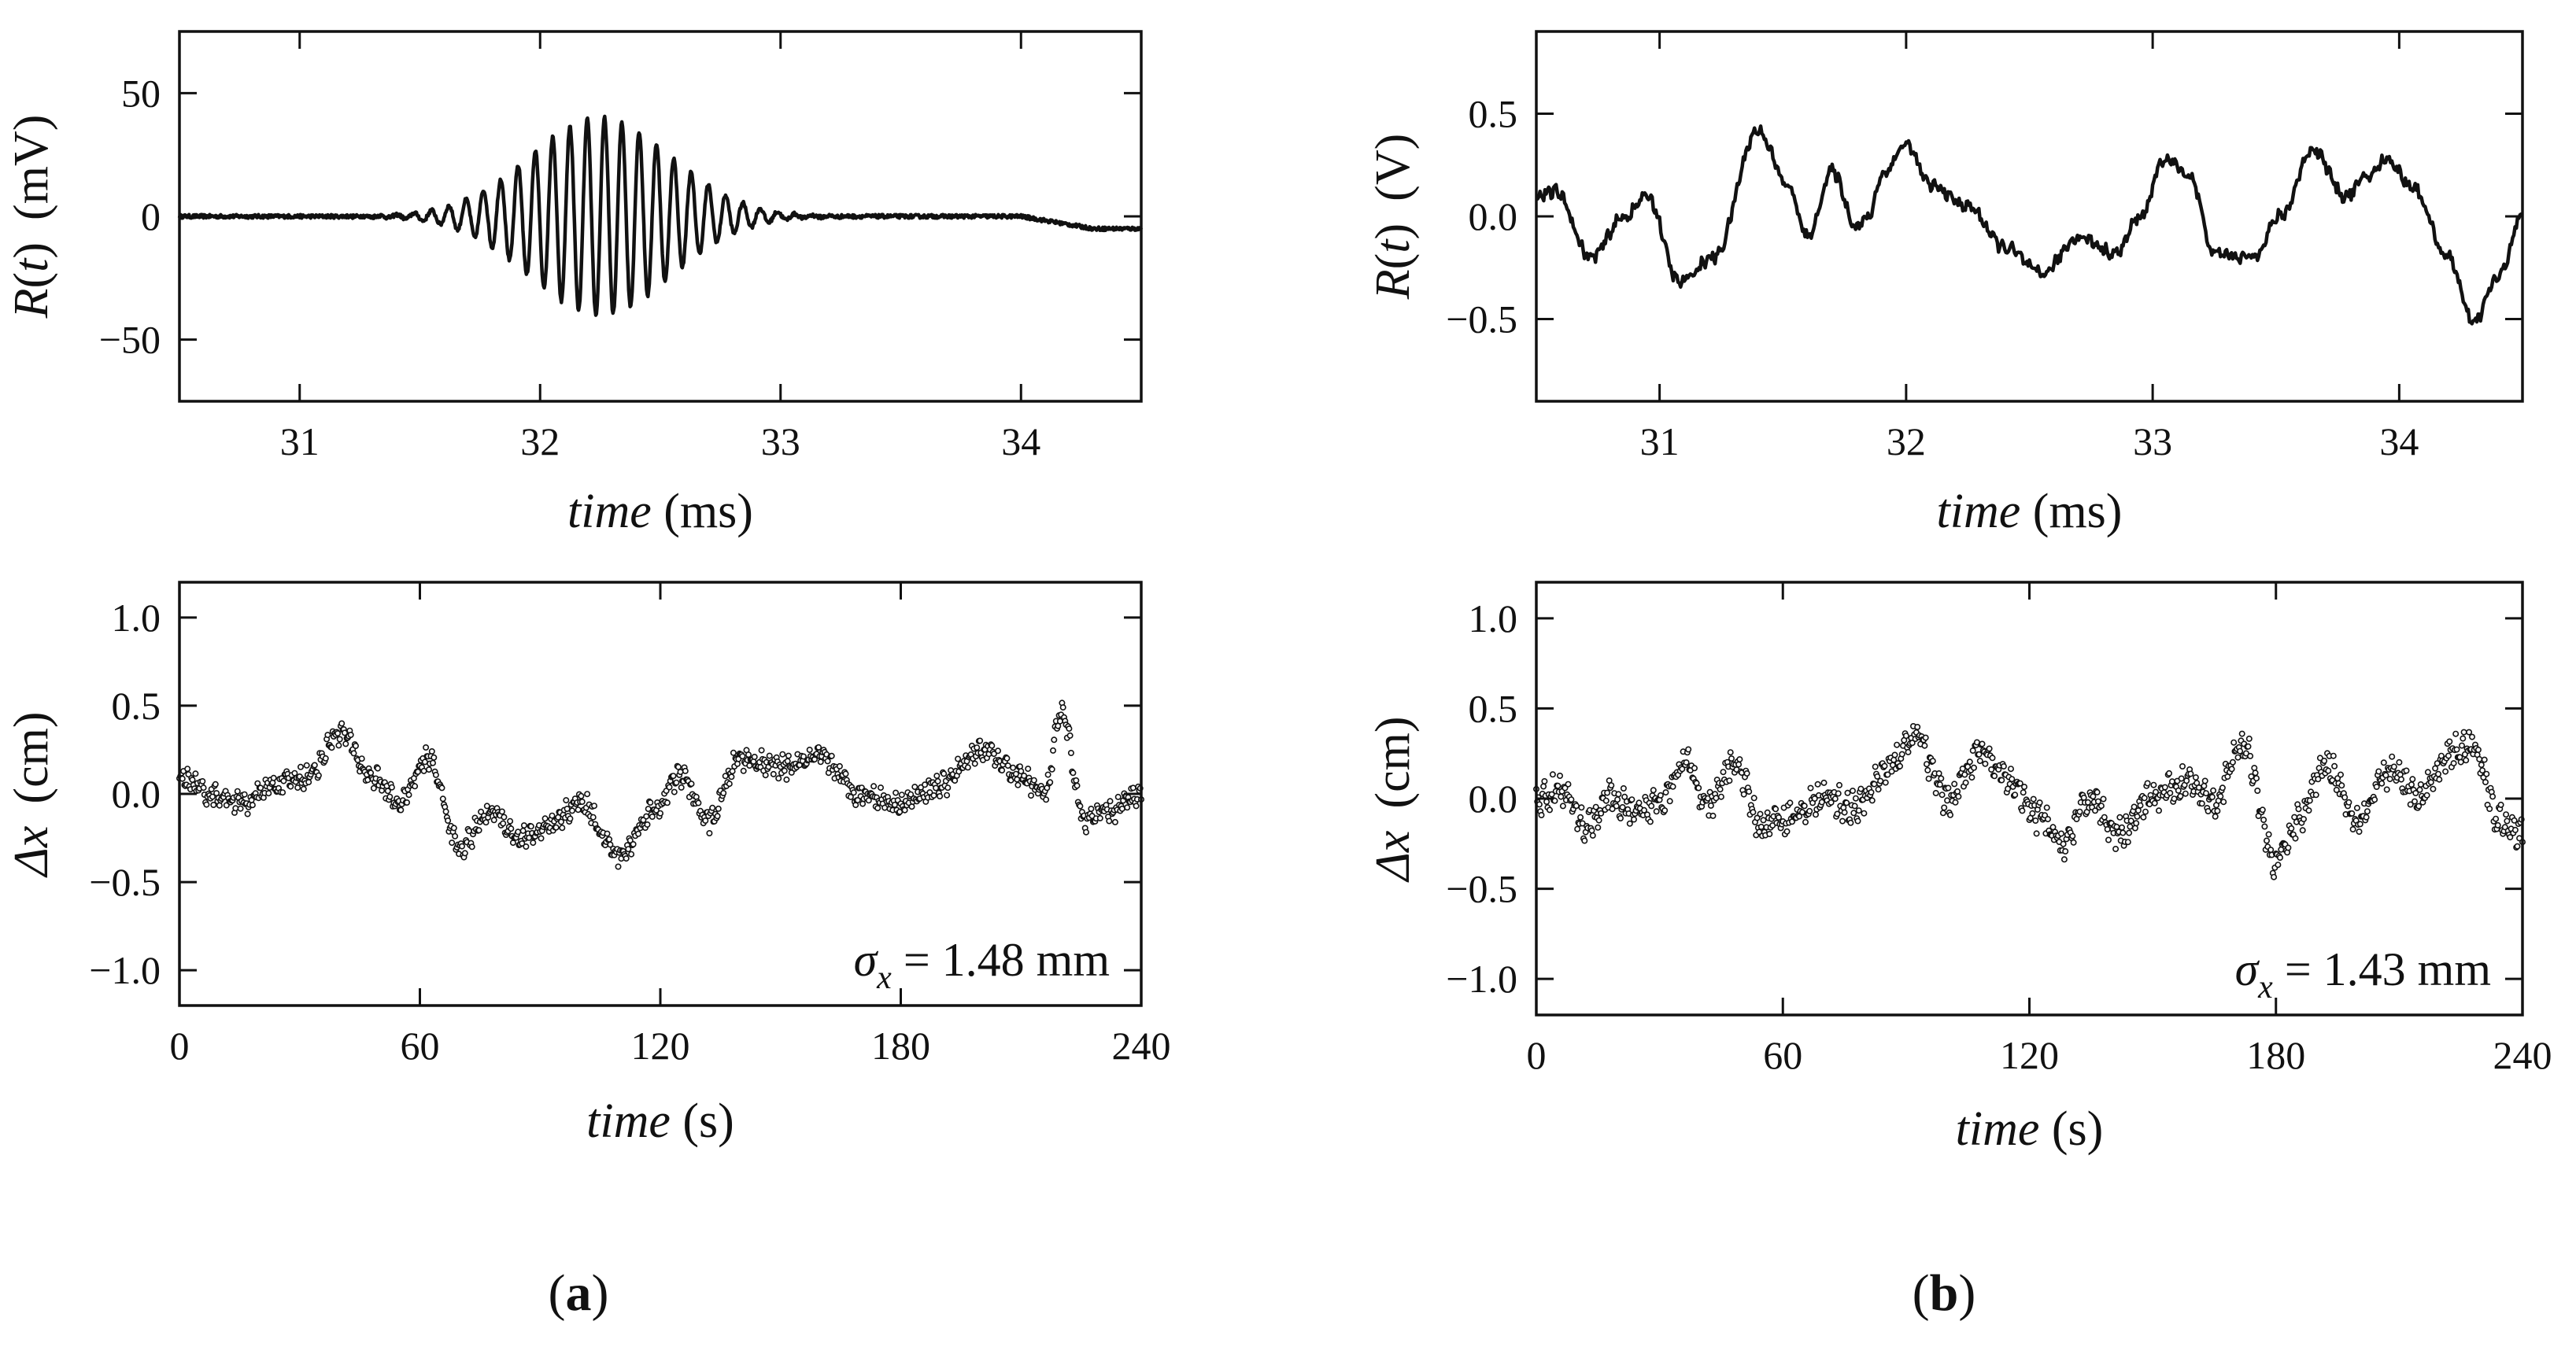 The width and height of the screenshot is (2576, 1347). Describe the element at coordinates (900, 1046) in the screenshot. I see `x-tick-label: 180` at that location.